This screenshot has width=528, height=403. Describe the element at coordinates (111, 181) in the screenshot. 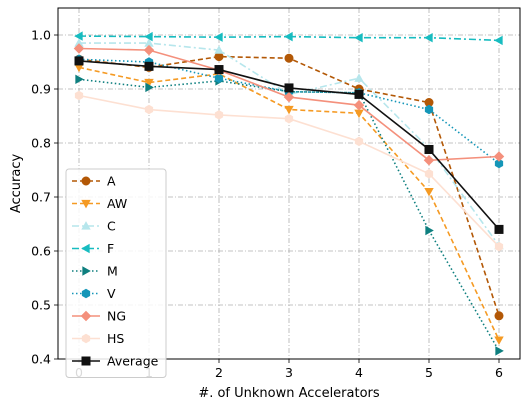

I see `legend-label-a: A` at that location.